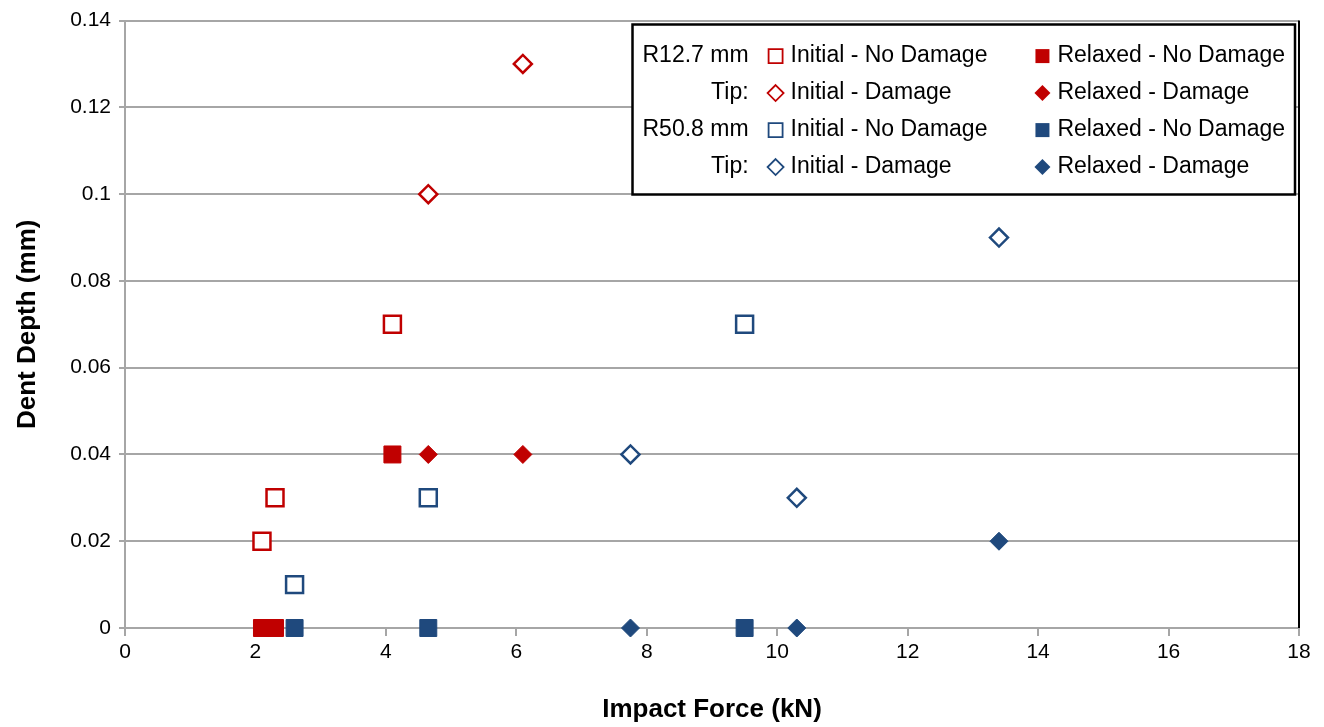 This screenshot has width=1324, height=727. Describe the element at coordinates (907, 651) in the screenshot. I see `x-tick-label: 12` at that location.